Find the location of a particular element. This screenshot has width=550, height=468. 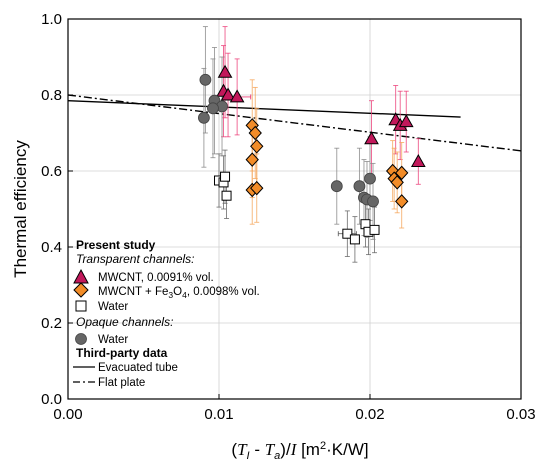

legend-water-transparent: Water is located at coordinates (113, 307).